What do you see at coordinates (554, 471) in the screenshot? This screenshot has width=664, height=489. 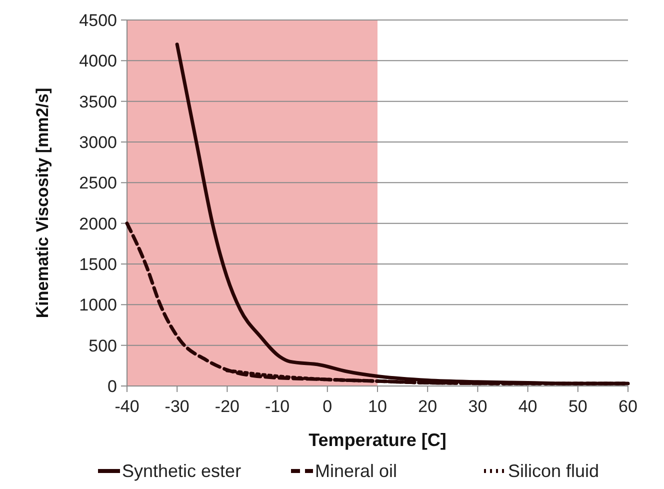 I see `legend-label: Silicon fluid` at bounding box center [554, 471].